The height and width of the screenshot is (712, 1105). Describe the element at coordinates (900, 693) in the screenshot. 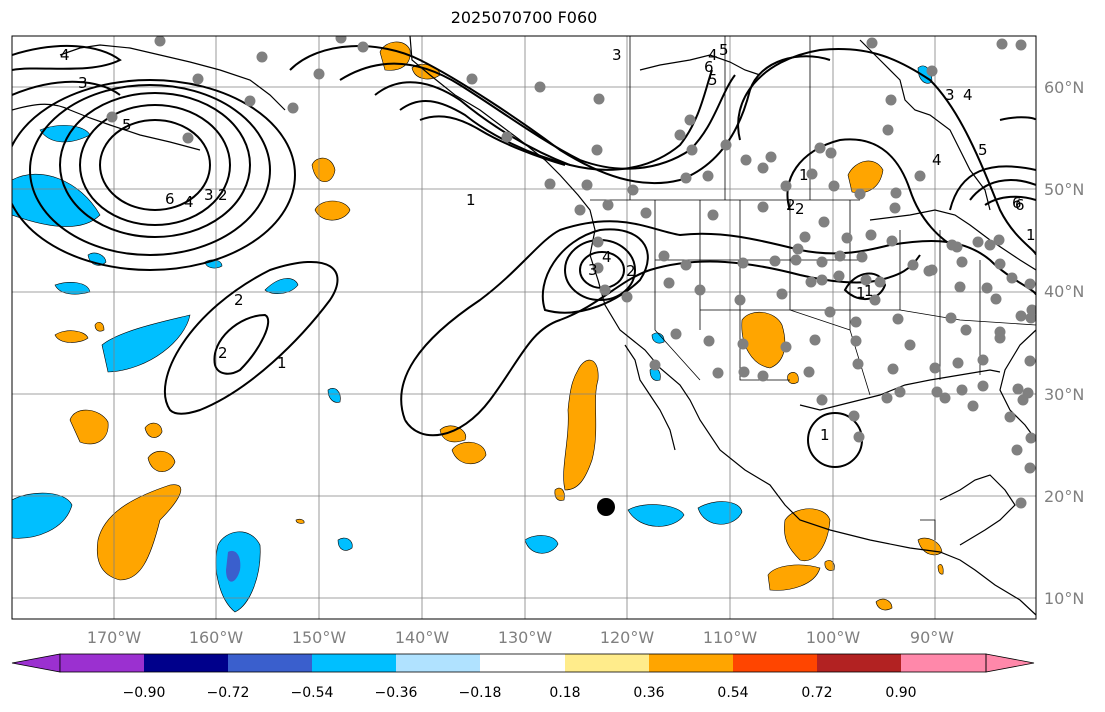

I see `colorbar-tick-label: 0.90` at that location.